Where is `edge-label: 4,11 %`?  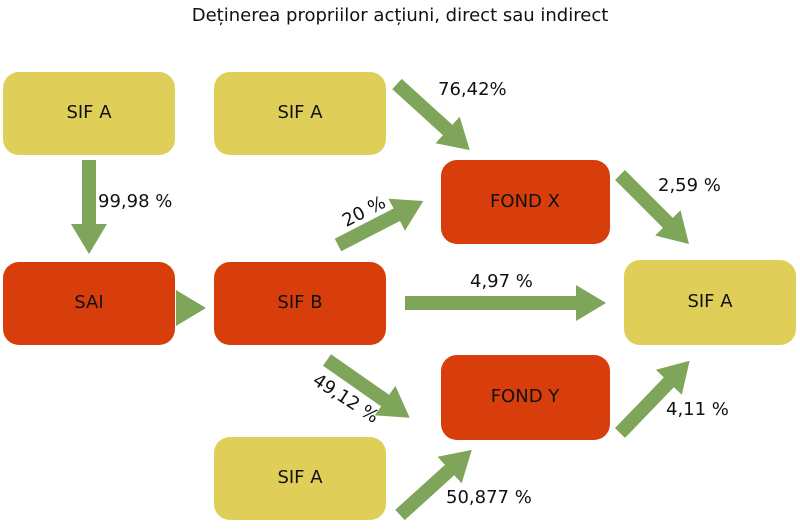 edge-label: 4,11 % is located at coordinates (697, 409).